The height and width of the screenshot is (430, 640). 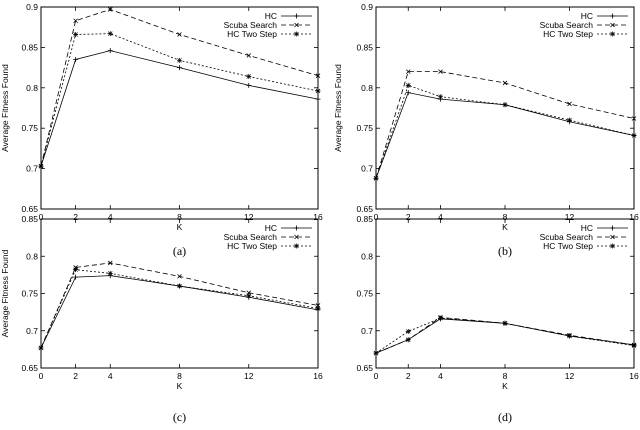 What do you see at coordinates (32, 7) in the screenshot?
I see `y-tick-label: 0.9` at bounding box center [32, 7].